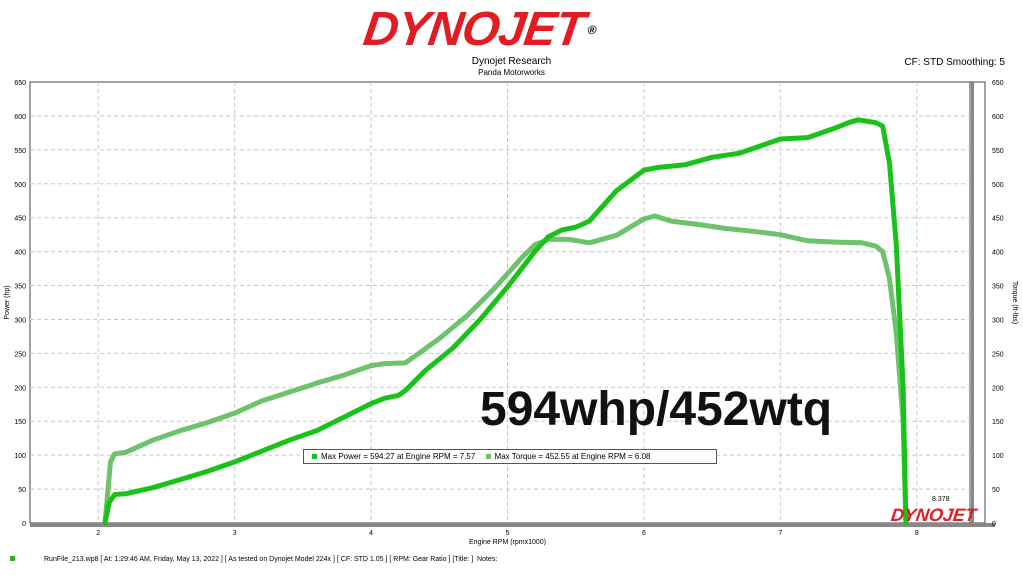 The height and width of the screenshot is (575, 1023). I want to click on y2-tick-label: 550, so click(998, 151).